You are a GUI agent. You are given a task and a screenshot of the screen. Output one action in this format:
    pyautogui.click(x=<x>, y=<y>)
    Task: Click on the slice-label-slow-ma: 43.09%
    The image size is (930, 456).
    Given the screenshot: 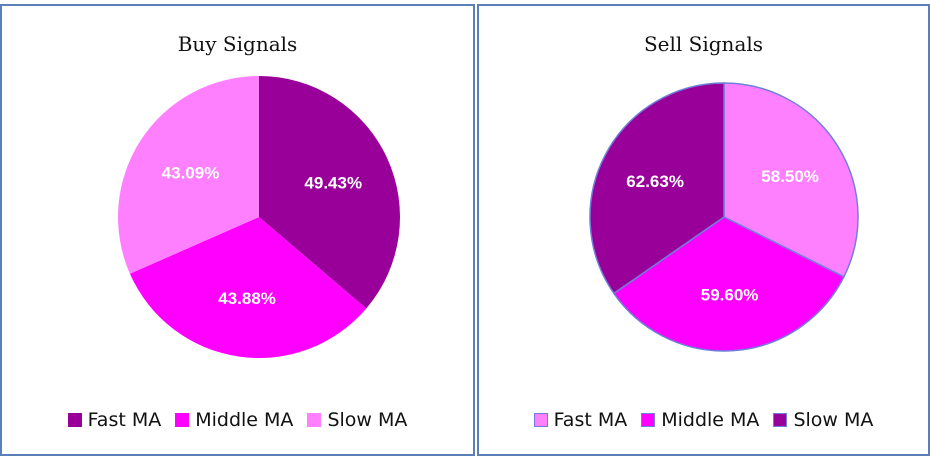 What is the action you would take?
    pyautogui.click(x=191, y=172)
    